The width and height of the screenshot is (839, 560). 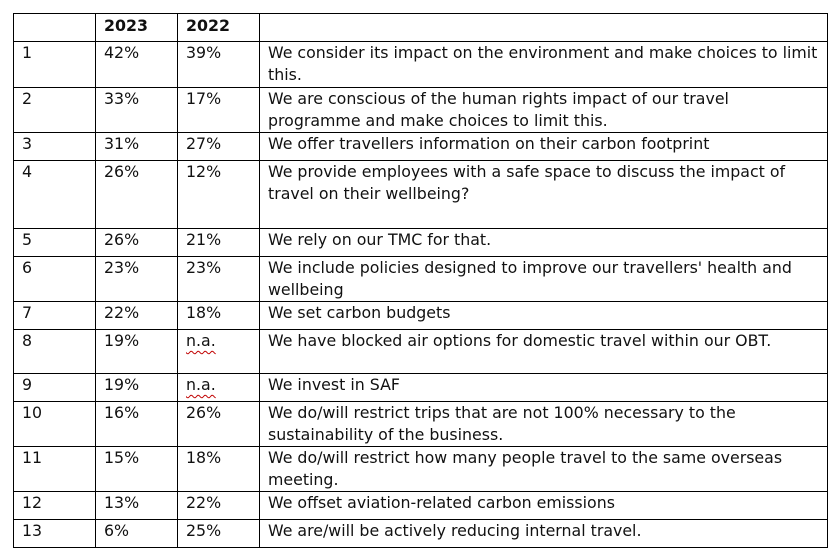 I want to click on row-rank: 6, so click(x=27, y=267).